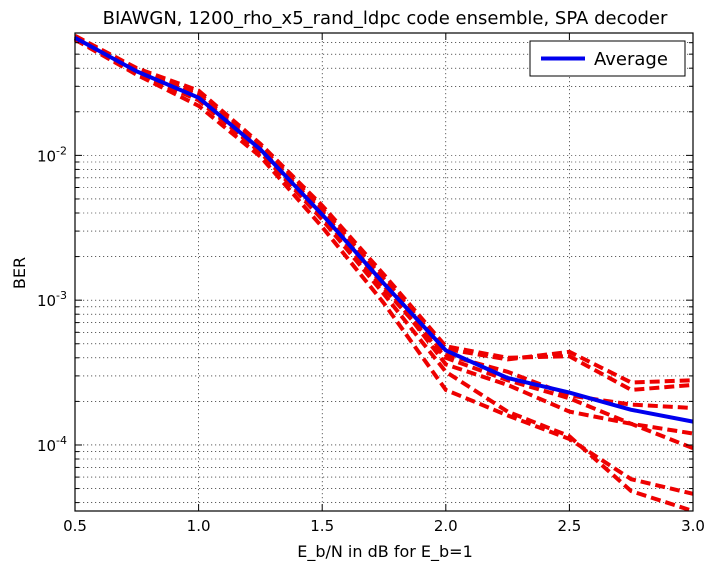 This screenshot has height=570, width=718. Describe the element at coordinates (385, 552) in the screenshot. I see `x-axis-label: E_b/N in dB for E_b=1` at that location.